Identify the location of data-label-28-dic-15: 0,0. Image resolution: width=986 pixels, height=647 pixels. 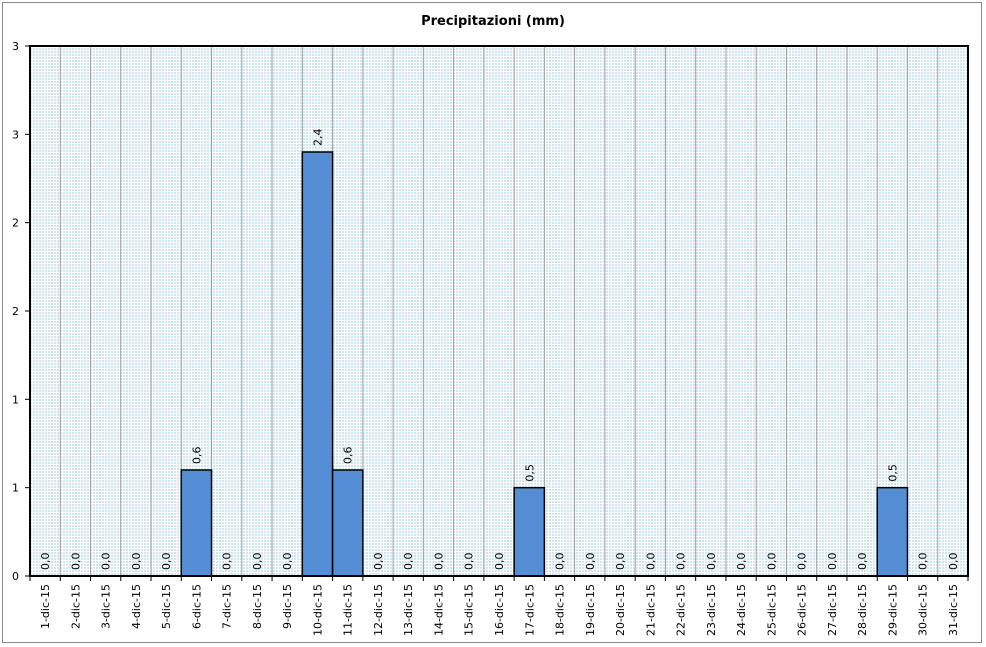
(862, 562).